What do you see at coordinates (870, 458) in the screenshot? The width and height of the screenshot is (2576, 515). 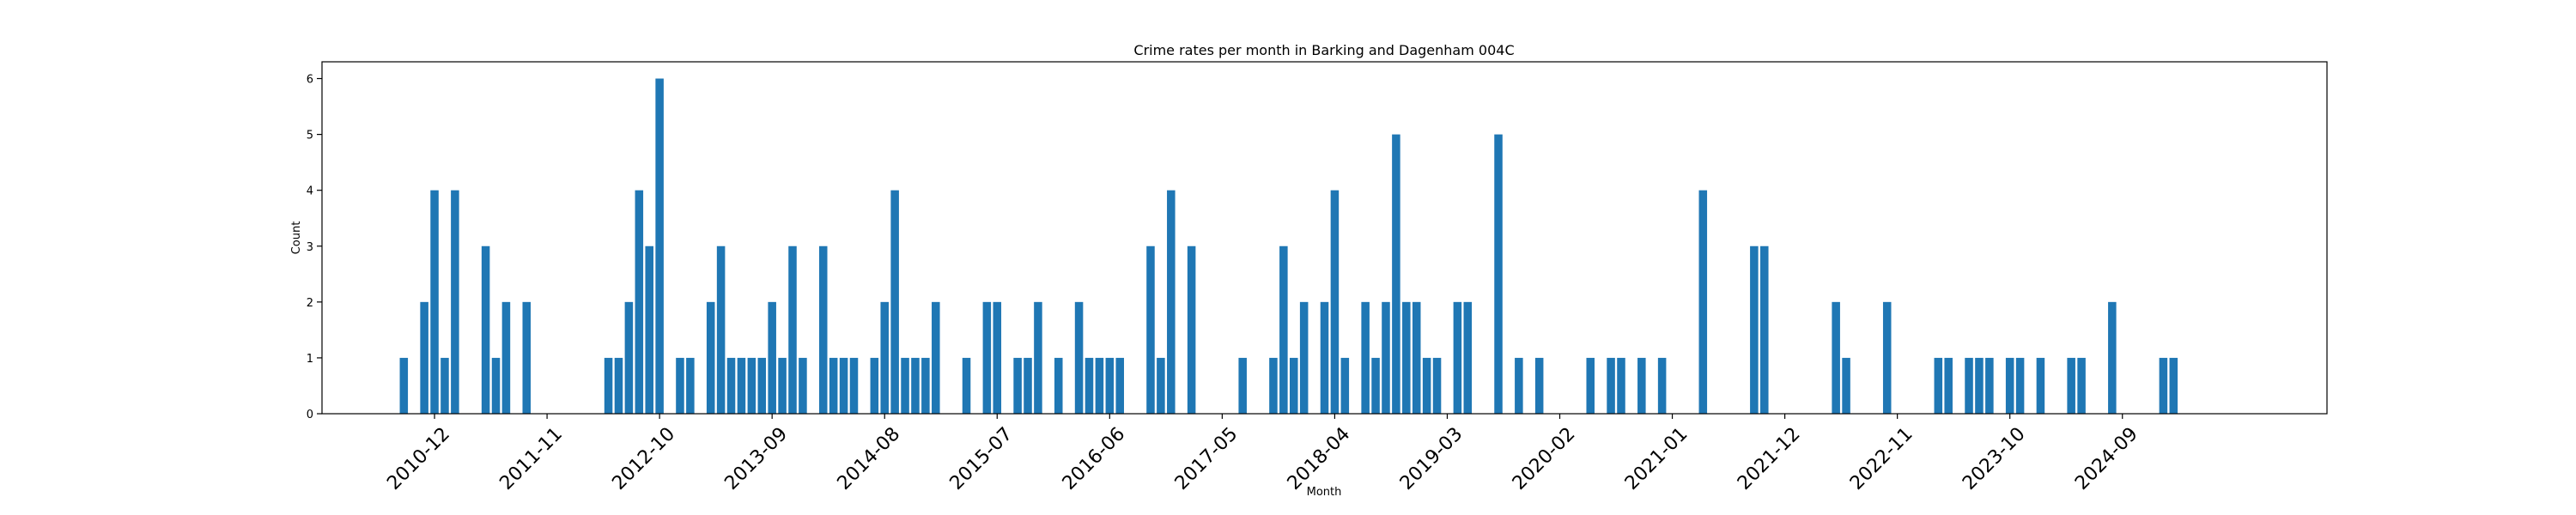 I see `x-tick-label: 2014-08` at bounding box center [870, 458].